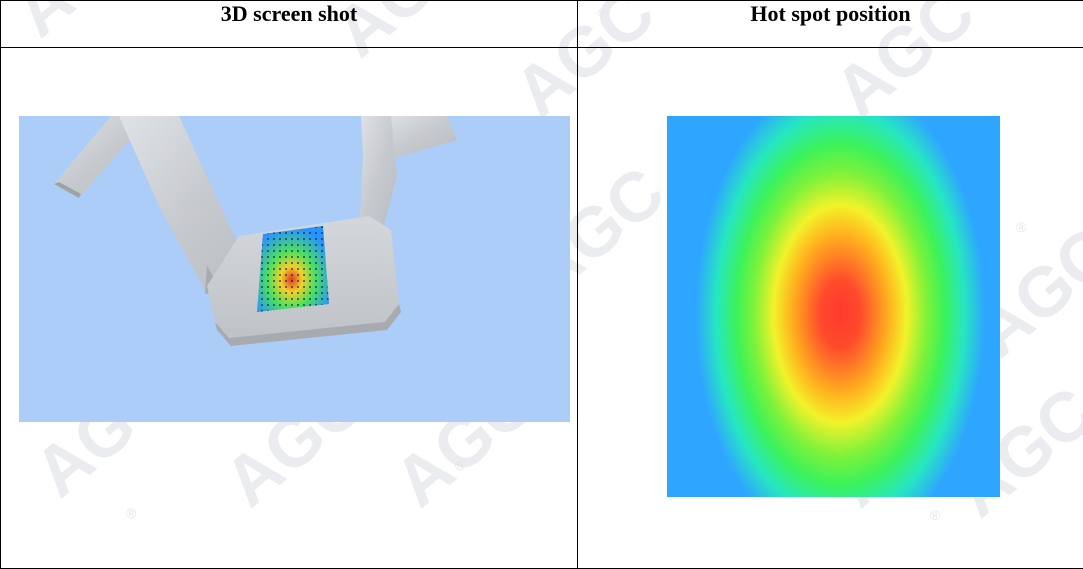  I want to click on header-hot-spot-position: Hot spot position, so click(830, 24).